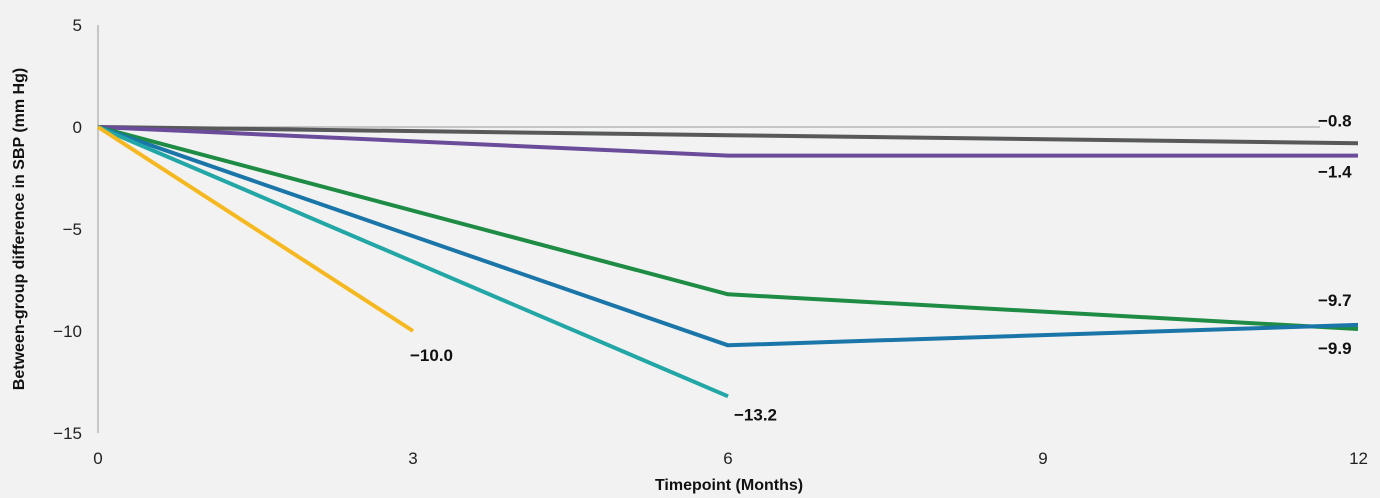 The height and width of the screenshot is (498, 1380). I want to click on series-end-label: −9.9, so click(1335, 348).